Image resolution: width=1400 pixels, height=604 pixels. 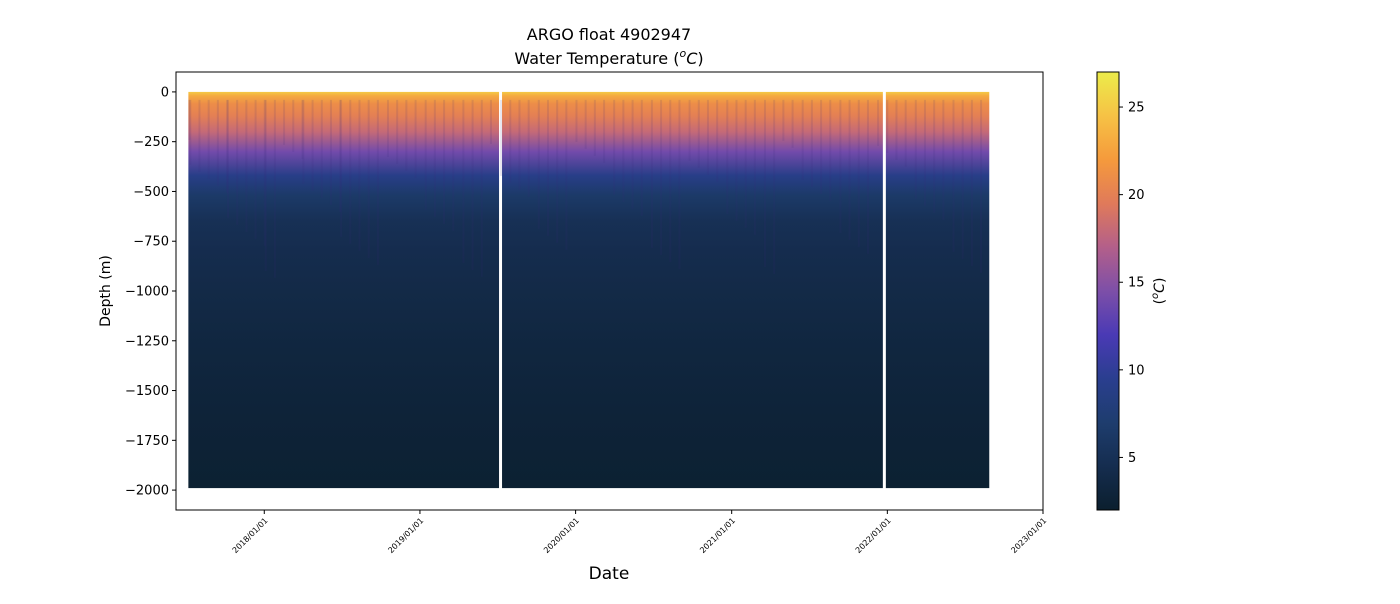 I want to click on x-tick-label: 2020/01/01, so click(x=561, y=535).